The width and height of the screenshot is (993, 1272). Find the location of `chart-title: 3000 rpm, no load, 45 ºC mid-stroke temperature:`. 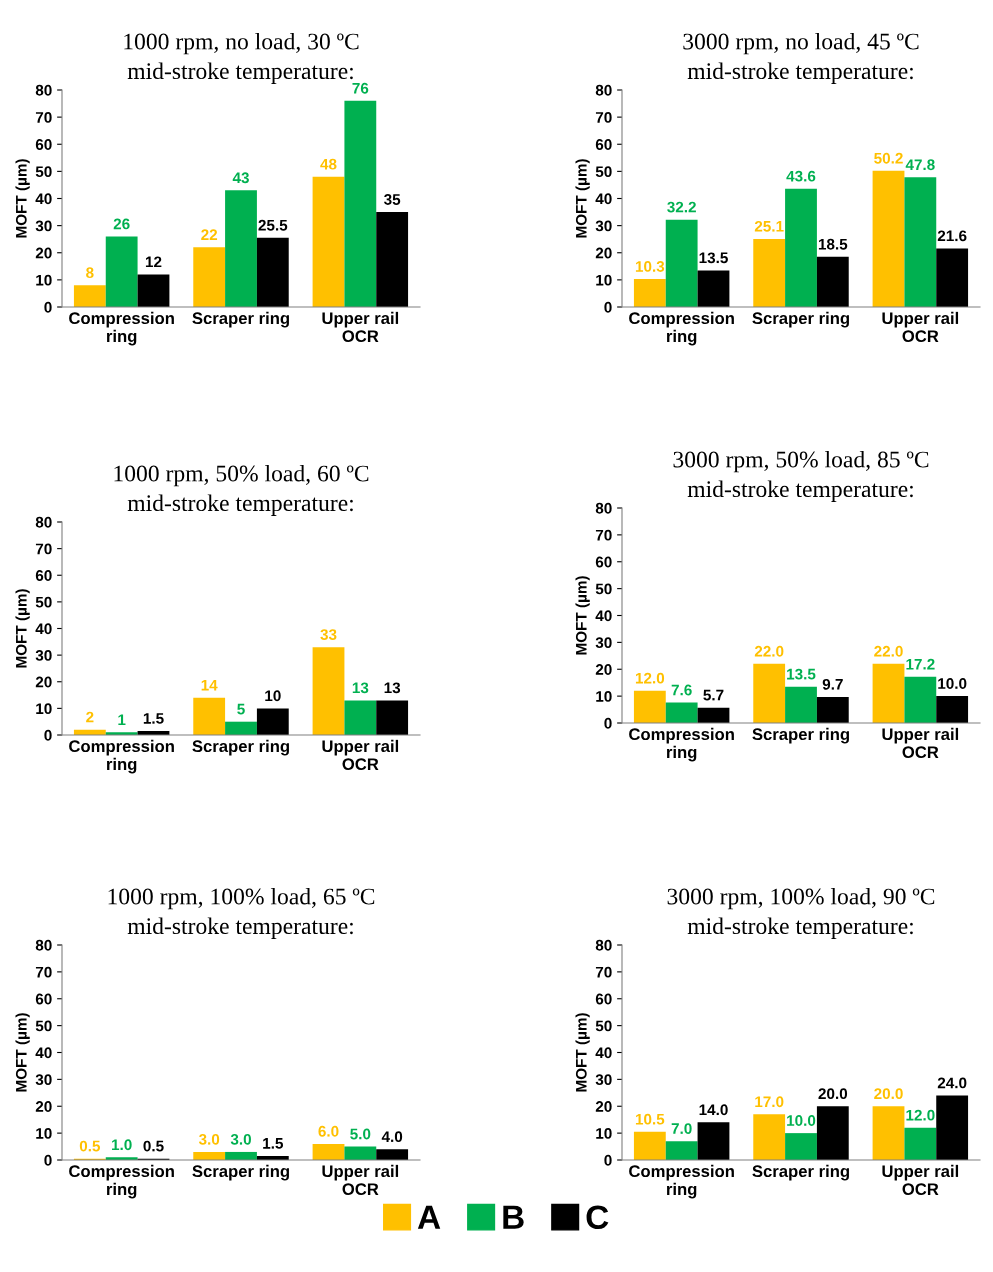

chart-title: 3000 rpm, no load, 45 ºC mid-stroke temperature: is located at coordinates (801, 58).